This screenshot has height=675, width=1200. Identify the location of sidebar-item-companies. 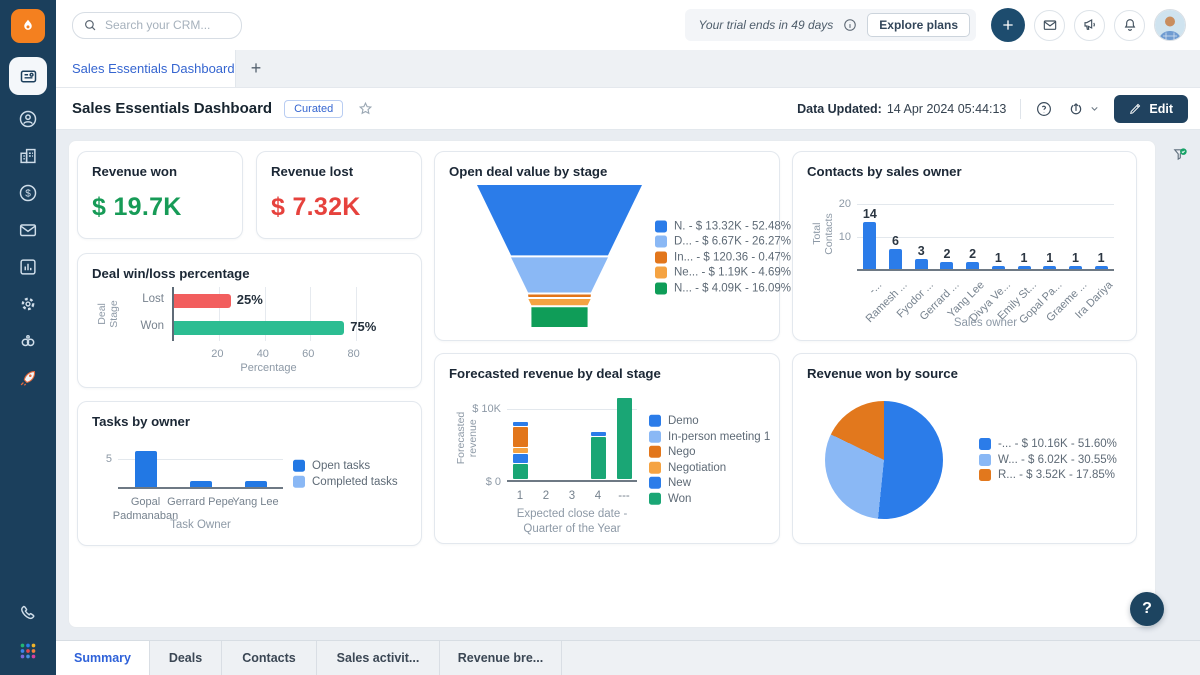
(28, 156).